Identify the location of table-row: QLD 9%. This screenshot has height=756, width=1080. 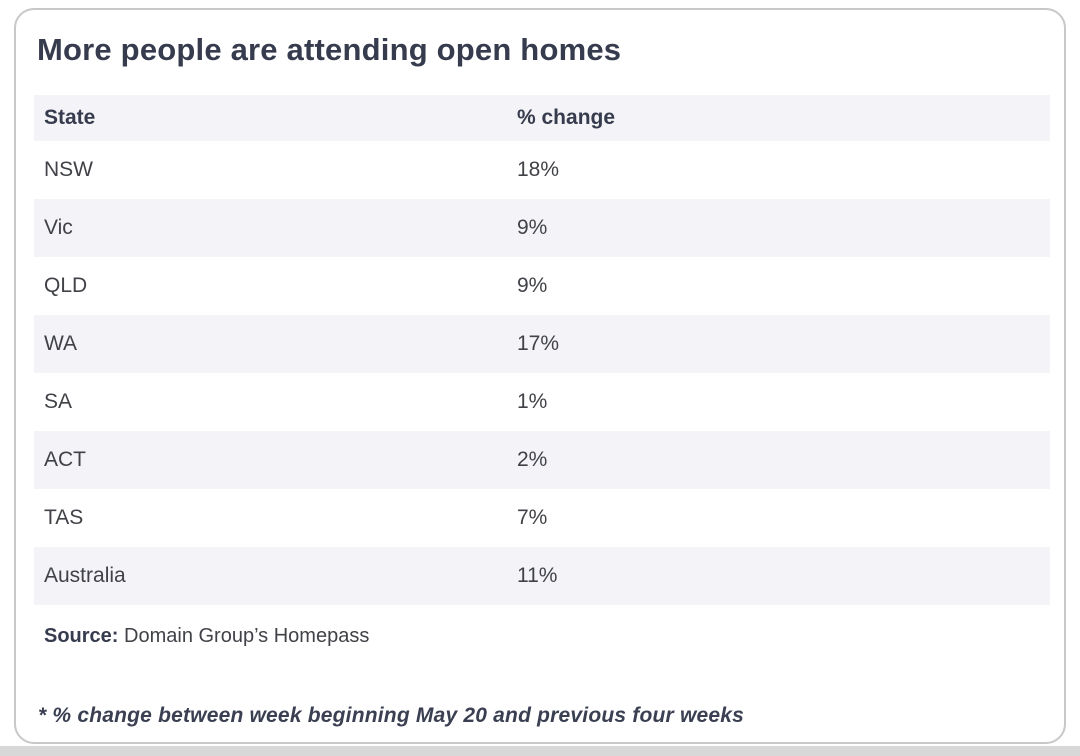
(542, 286).